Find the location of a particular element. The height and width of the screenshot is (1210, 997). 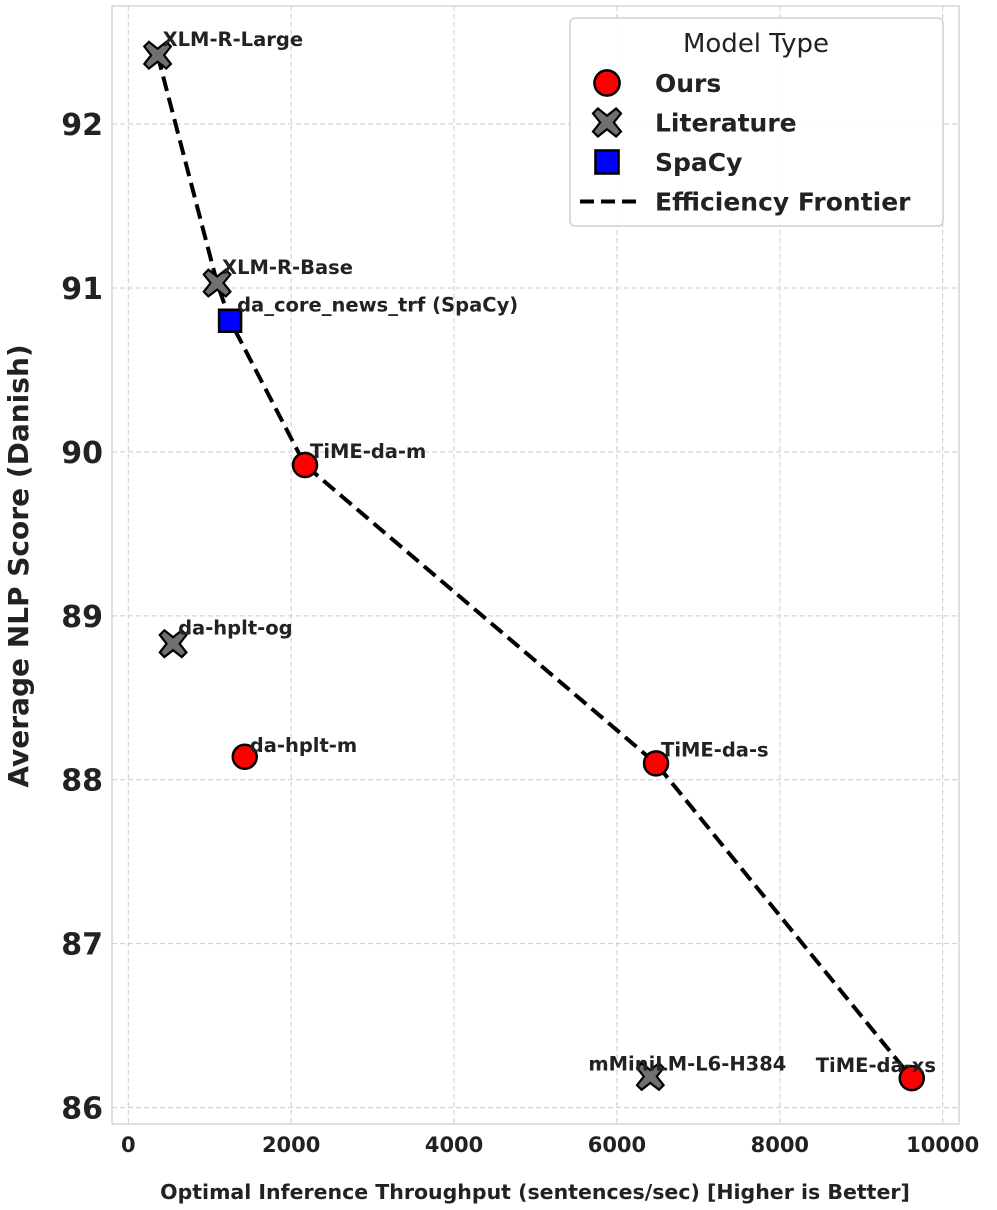

legend-box is located at coordinates (756, 122).